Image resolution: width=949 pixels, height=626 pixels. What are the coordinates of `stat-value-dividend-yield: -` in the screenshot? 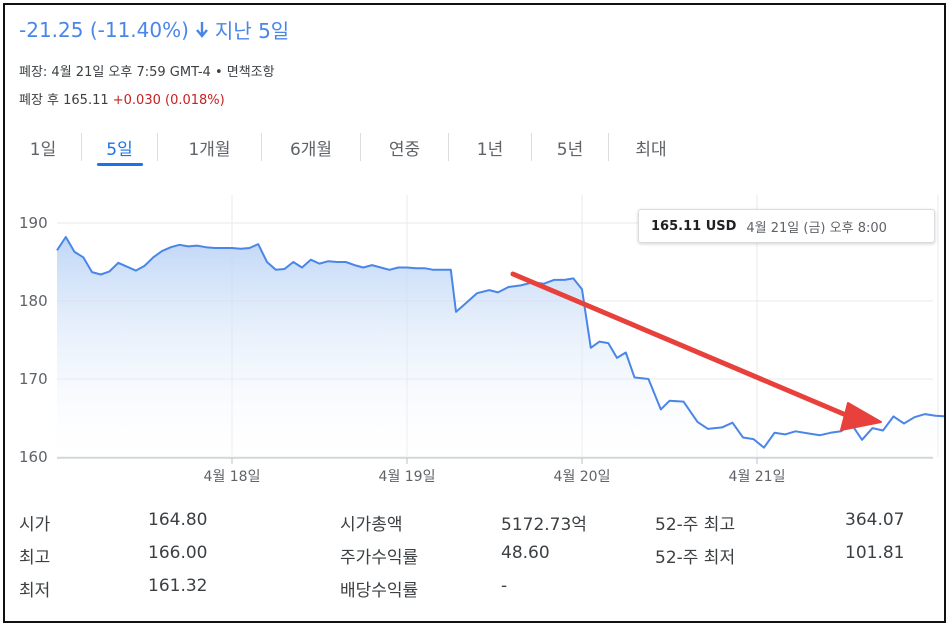 It's located at (504, 586).